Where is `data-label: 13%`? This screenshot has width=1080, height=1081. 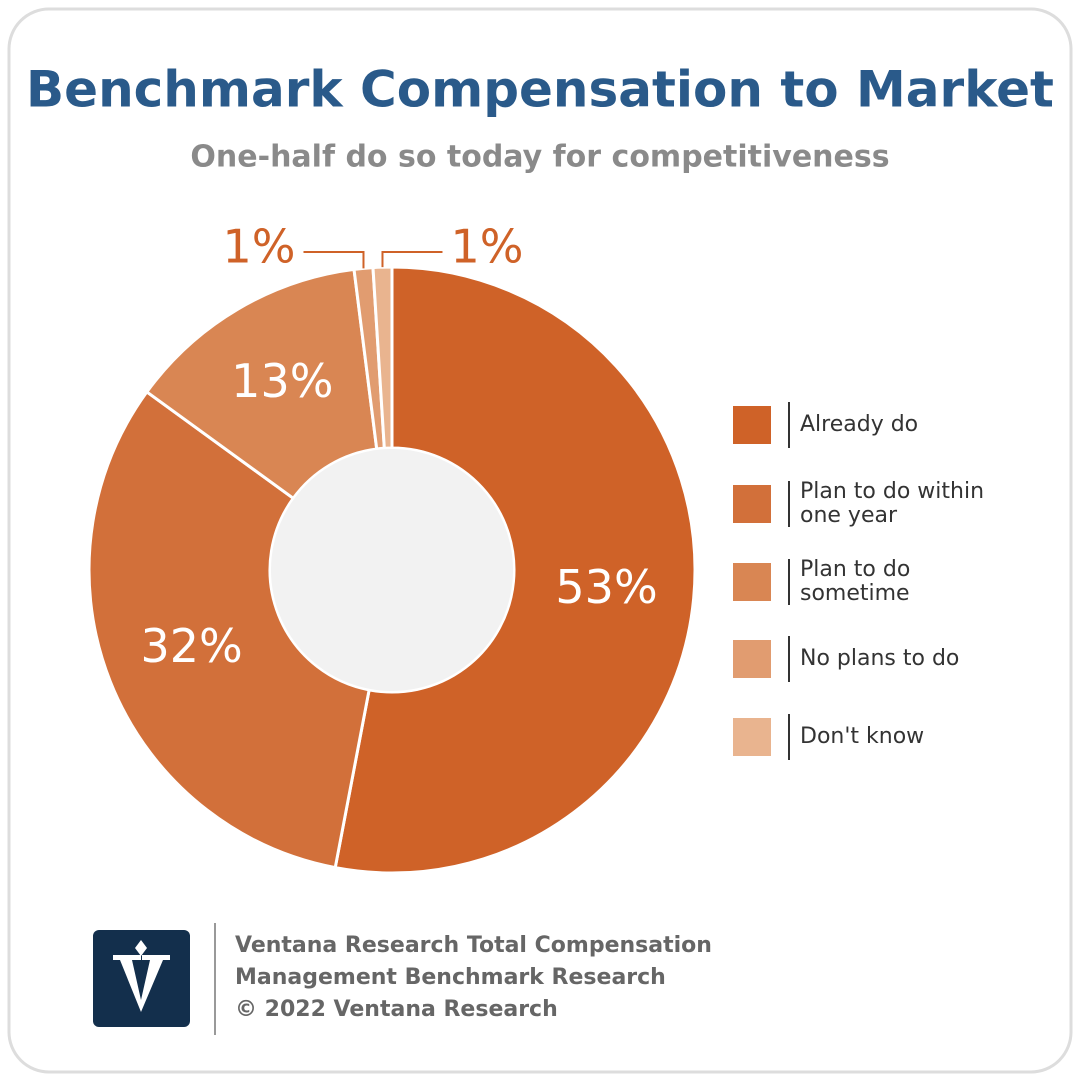
data-label: 13% is located at coordinates (282, 381).